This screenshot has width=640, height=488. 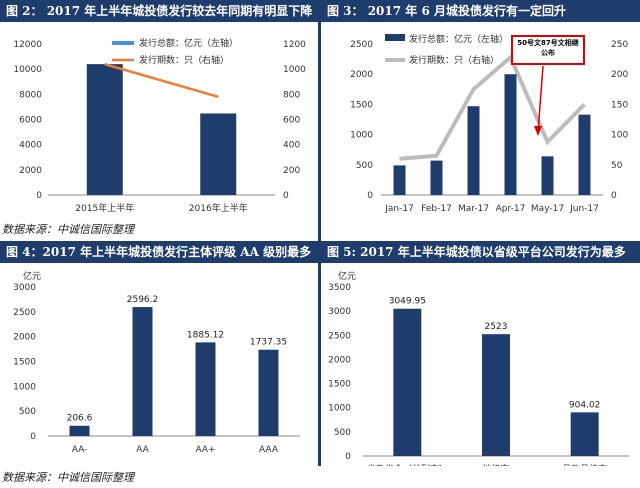 What do you see at coordinates (30, 95) in the screenshot?
I see `y-tick-label: 8000` at bounding box center [30, 95].